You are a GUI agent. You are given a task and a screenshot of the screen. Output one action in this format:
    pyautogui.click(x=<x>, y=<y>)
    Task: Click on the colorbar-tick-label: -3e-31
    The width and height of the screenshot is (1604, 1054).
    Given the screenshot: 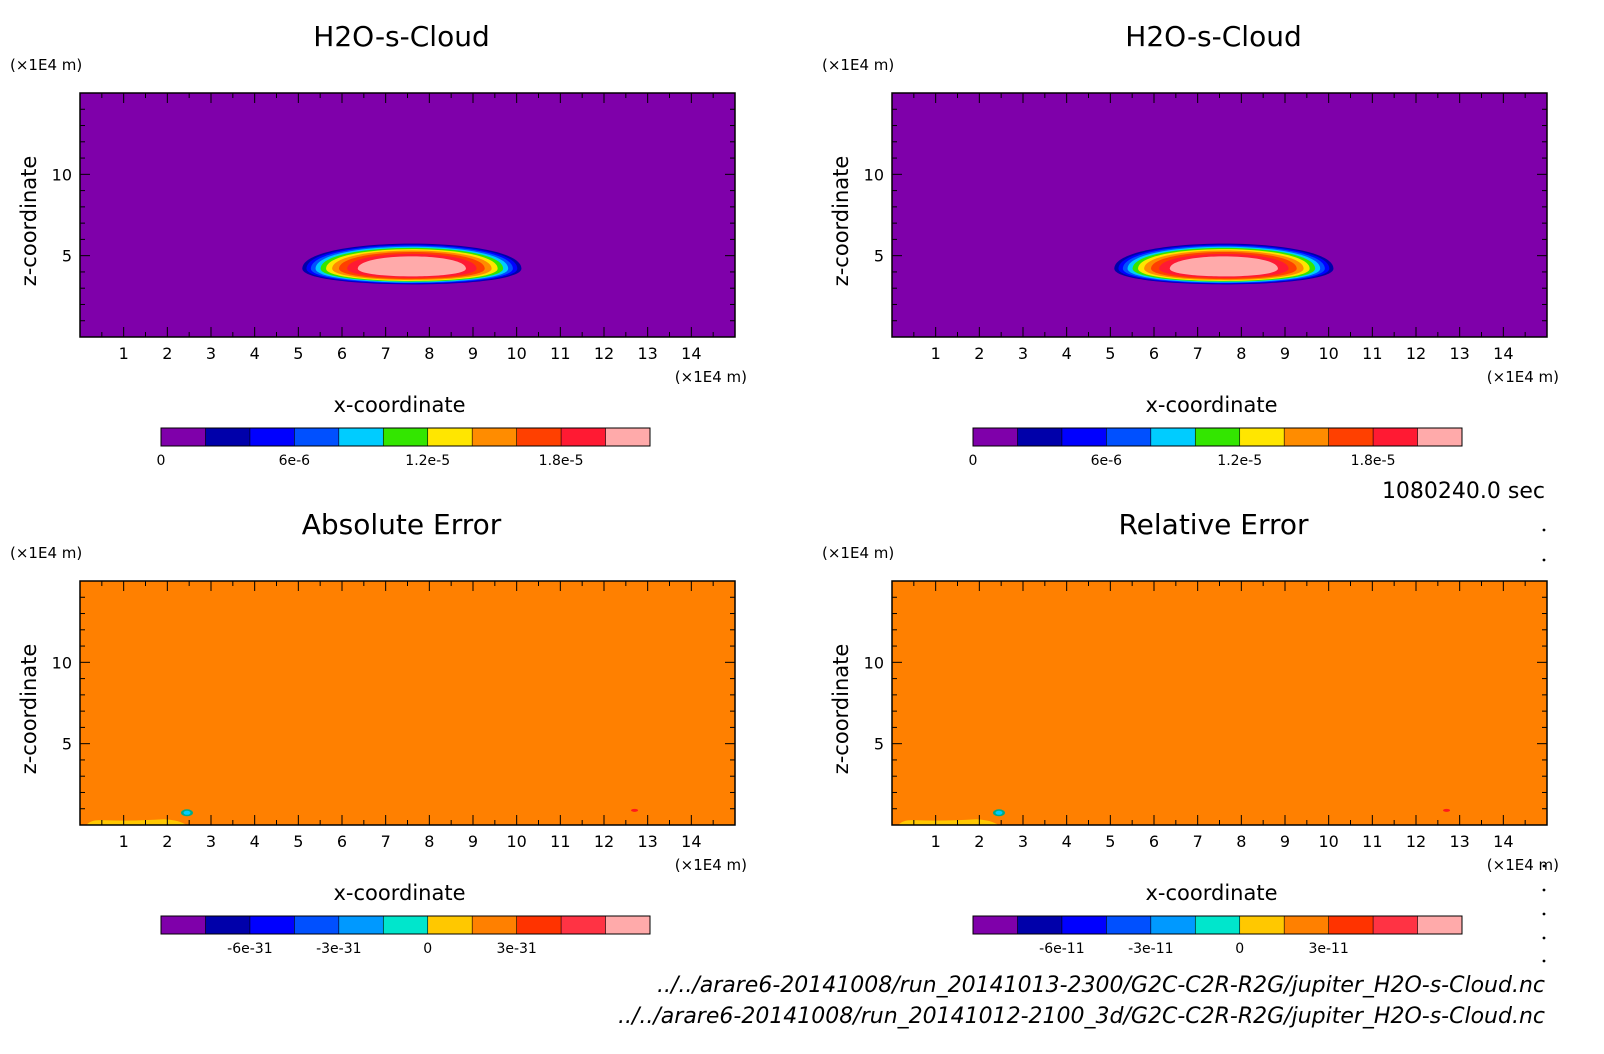 What is the action you would take?
    pyautogui.click(x=338, y=949)
    